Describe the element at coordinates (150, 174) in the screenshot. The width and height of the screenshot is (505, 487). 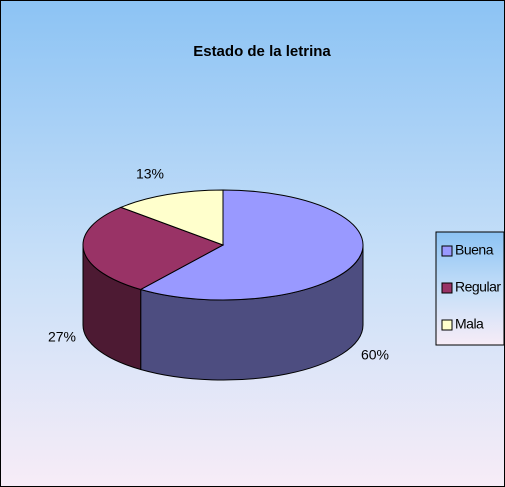
I see `data-label: 13%` at that location.